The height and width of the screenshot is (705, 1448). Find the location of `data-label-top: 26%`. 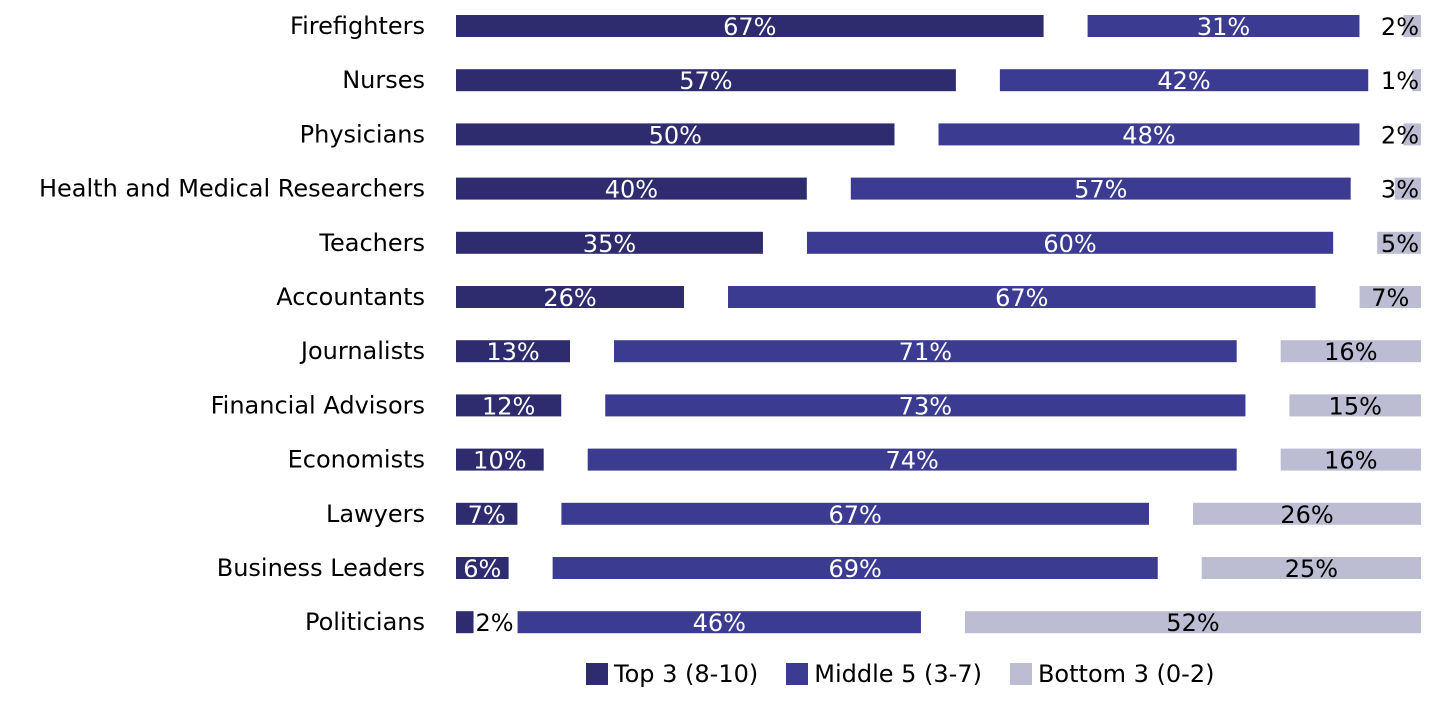

data-label-top: 26% is located at coordinates (569, 298).